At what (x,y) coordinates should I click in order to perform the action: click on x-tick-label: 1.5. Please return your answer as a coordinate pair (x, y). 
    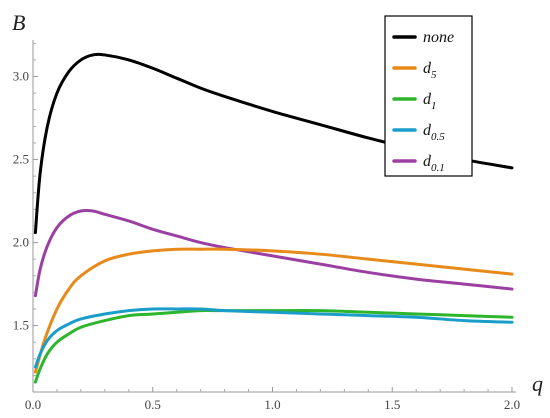
    Looking at the image, I should click on (392, 404).